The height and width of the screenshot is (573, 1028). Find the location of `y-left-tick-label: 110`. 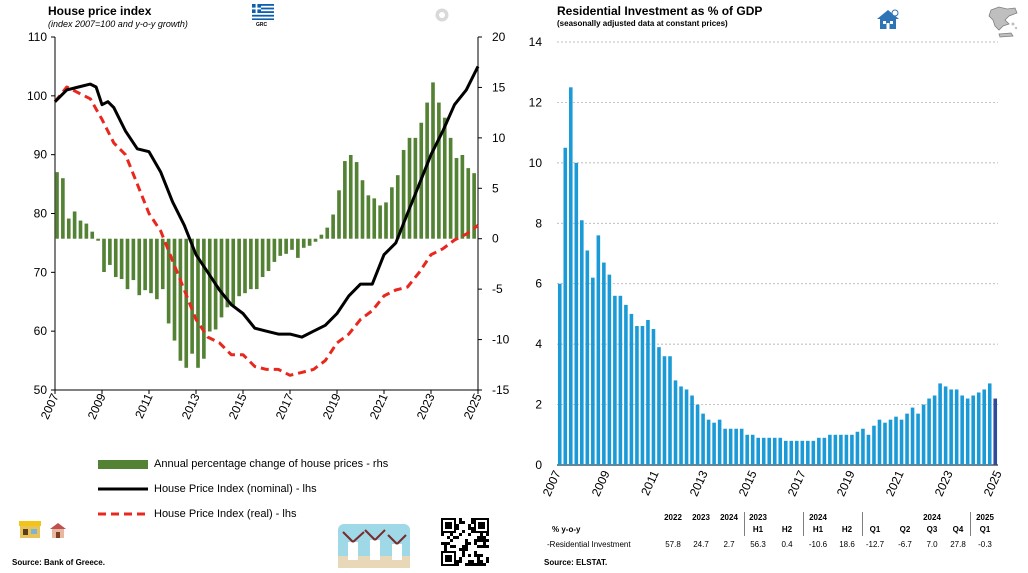

y-left-tick-label: 110 is located at coordinates (37, 37).